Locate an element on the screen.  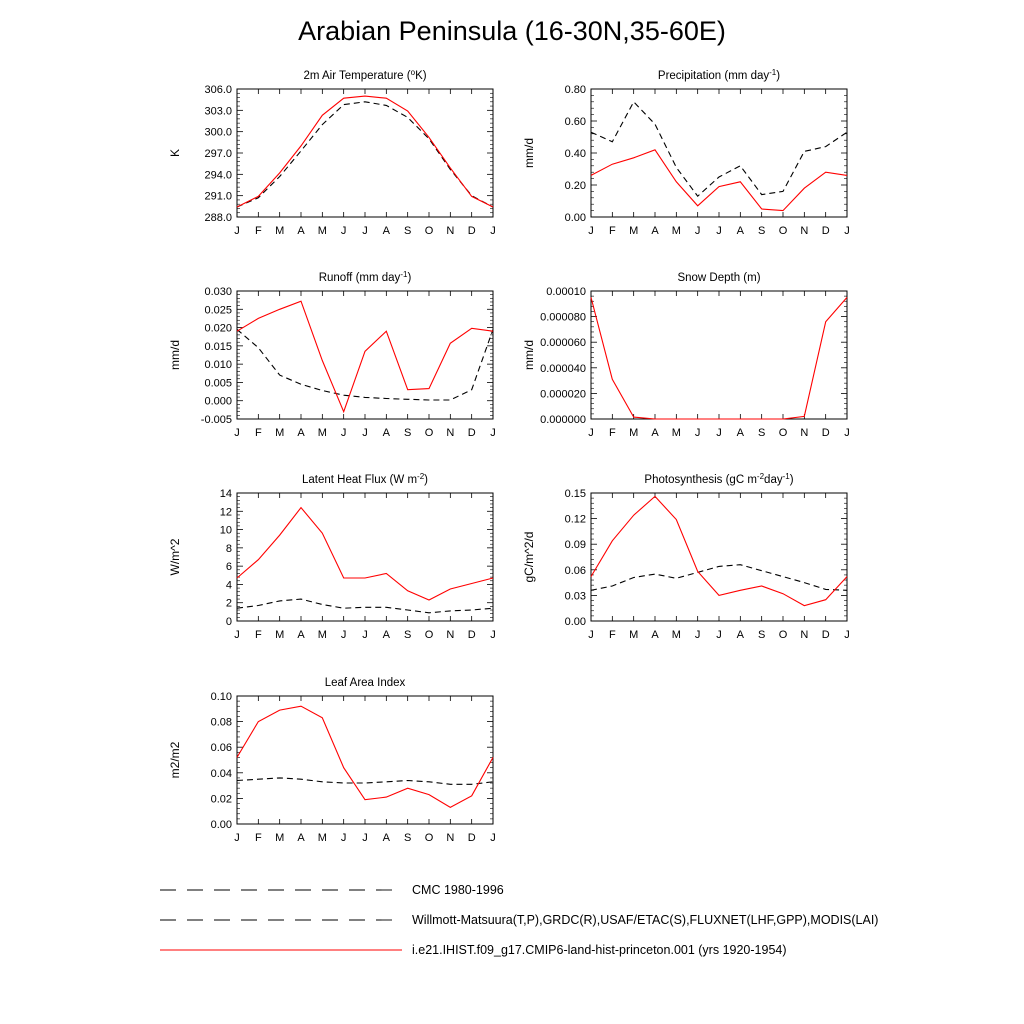
panel-title: 2m Air Temperature (oK) is located at coordinates (364, 75).